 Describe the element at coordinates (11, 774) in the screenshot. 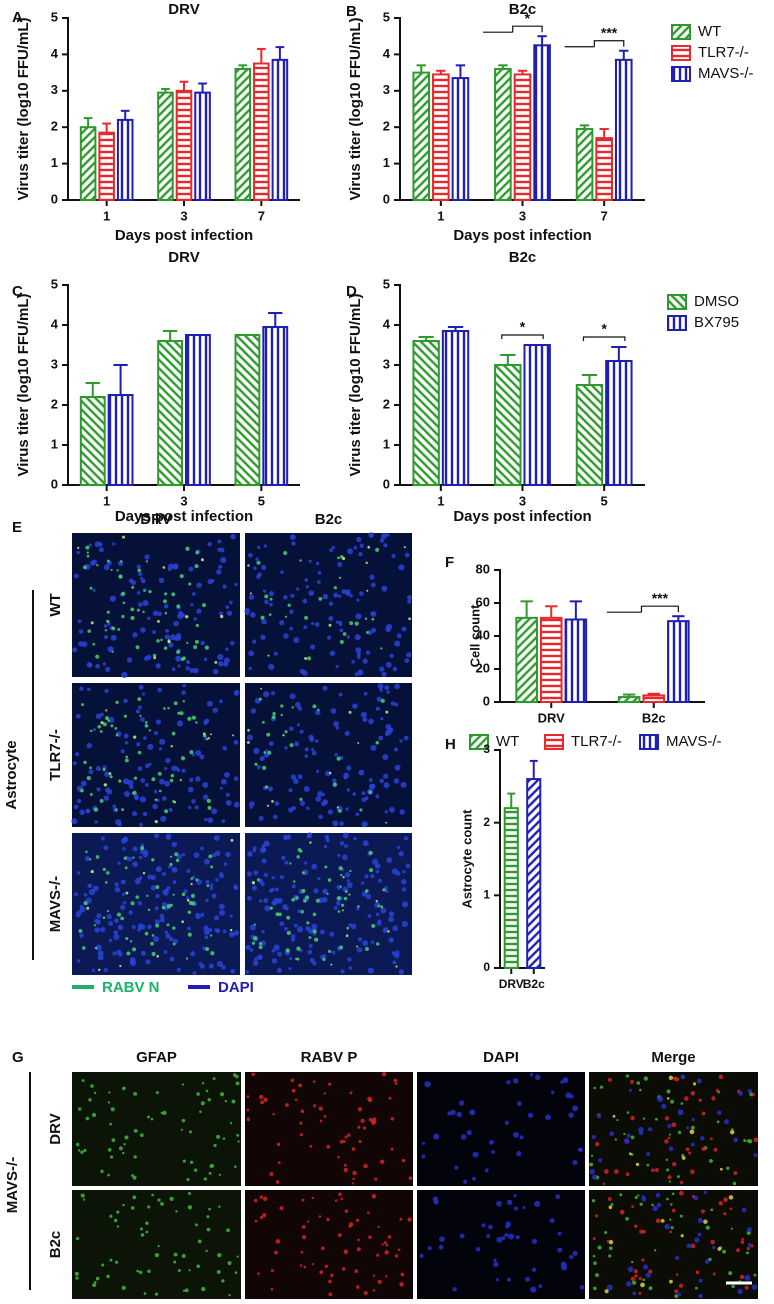

I see `group-label: Astrocyte` at that location.